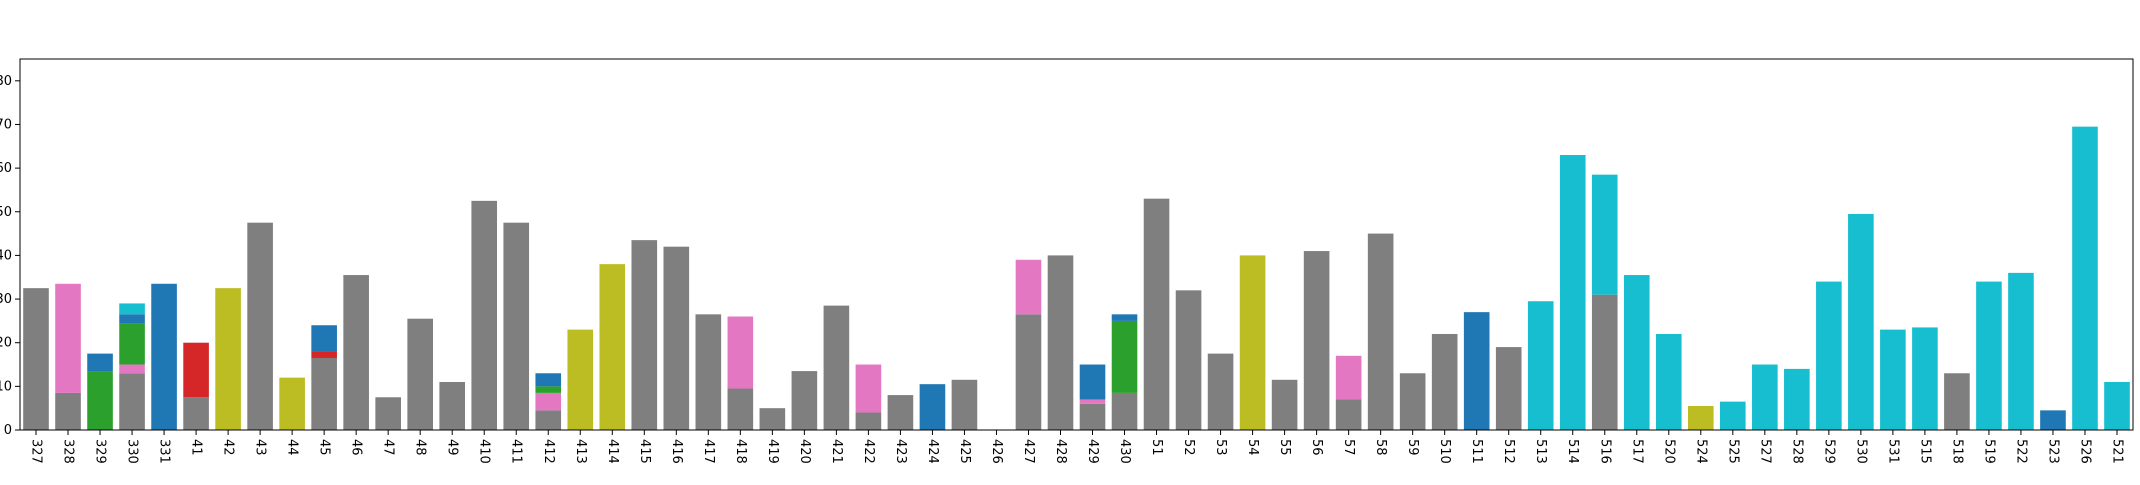  I want to click on x-tick-label: 328, so click(68, 451).